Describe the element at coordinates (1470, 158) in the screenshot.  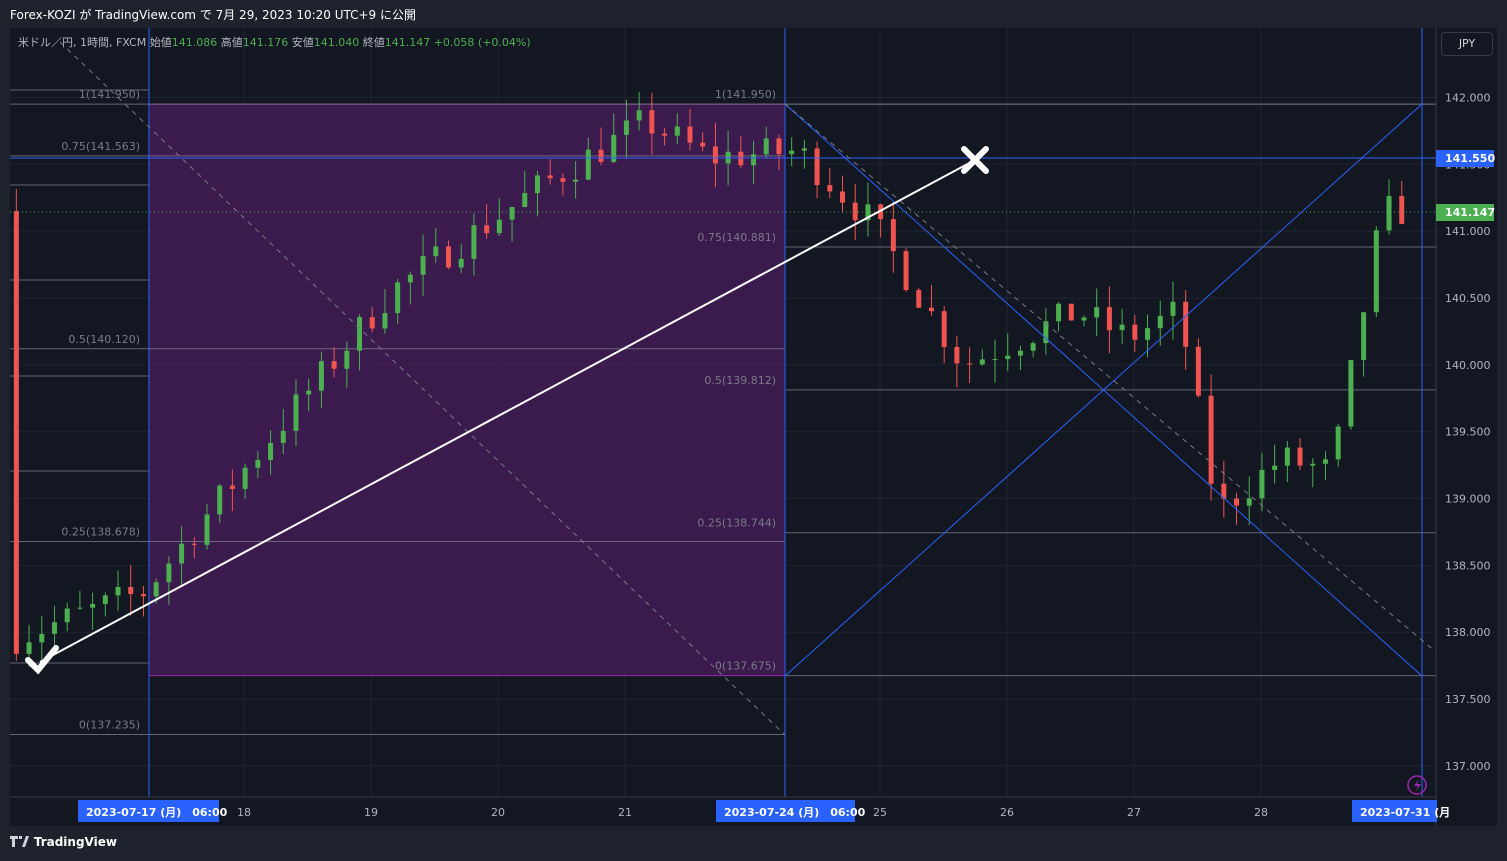
I see `level-price-tag-text: 141.550` at that location.